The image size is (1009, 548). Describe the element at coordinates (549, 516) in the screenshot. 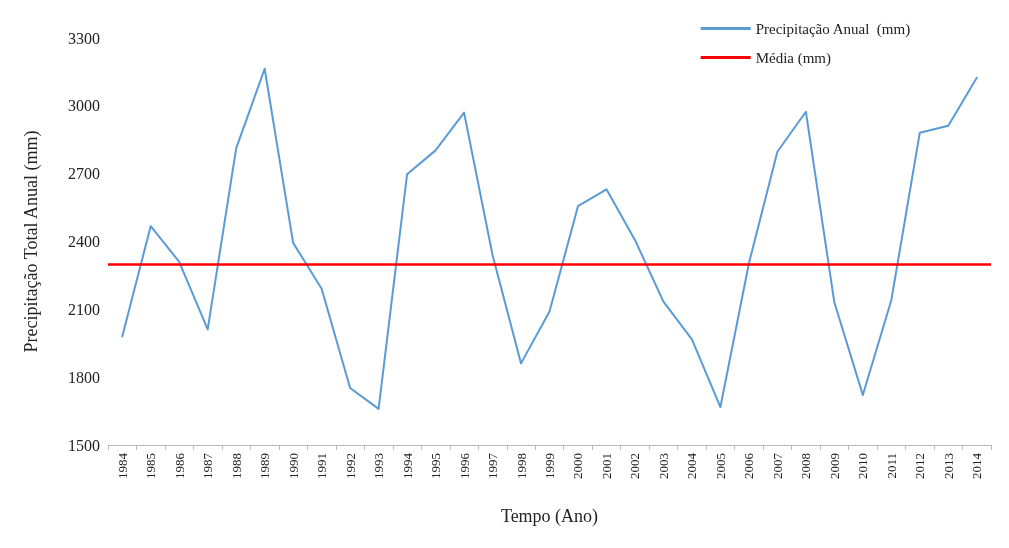

I see `x-axis-title: Tempo (Ano)` at that location.